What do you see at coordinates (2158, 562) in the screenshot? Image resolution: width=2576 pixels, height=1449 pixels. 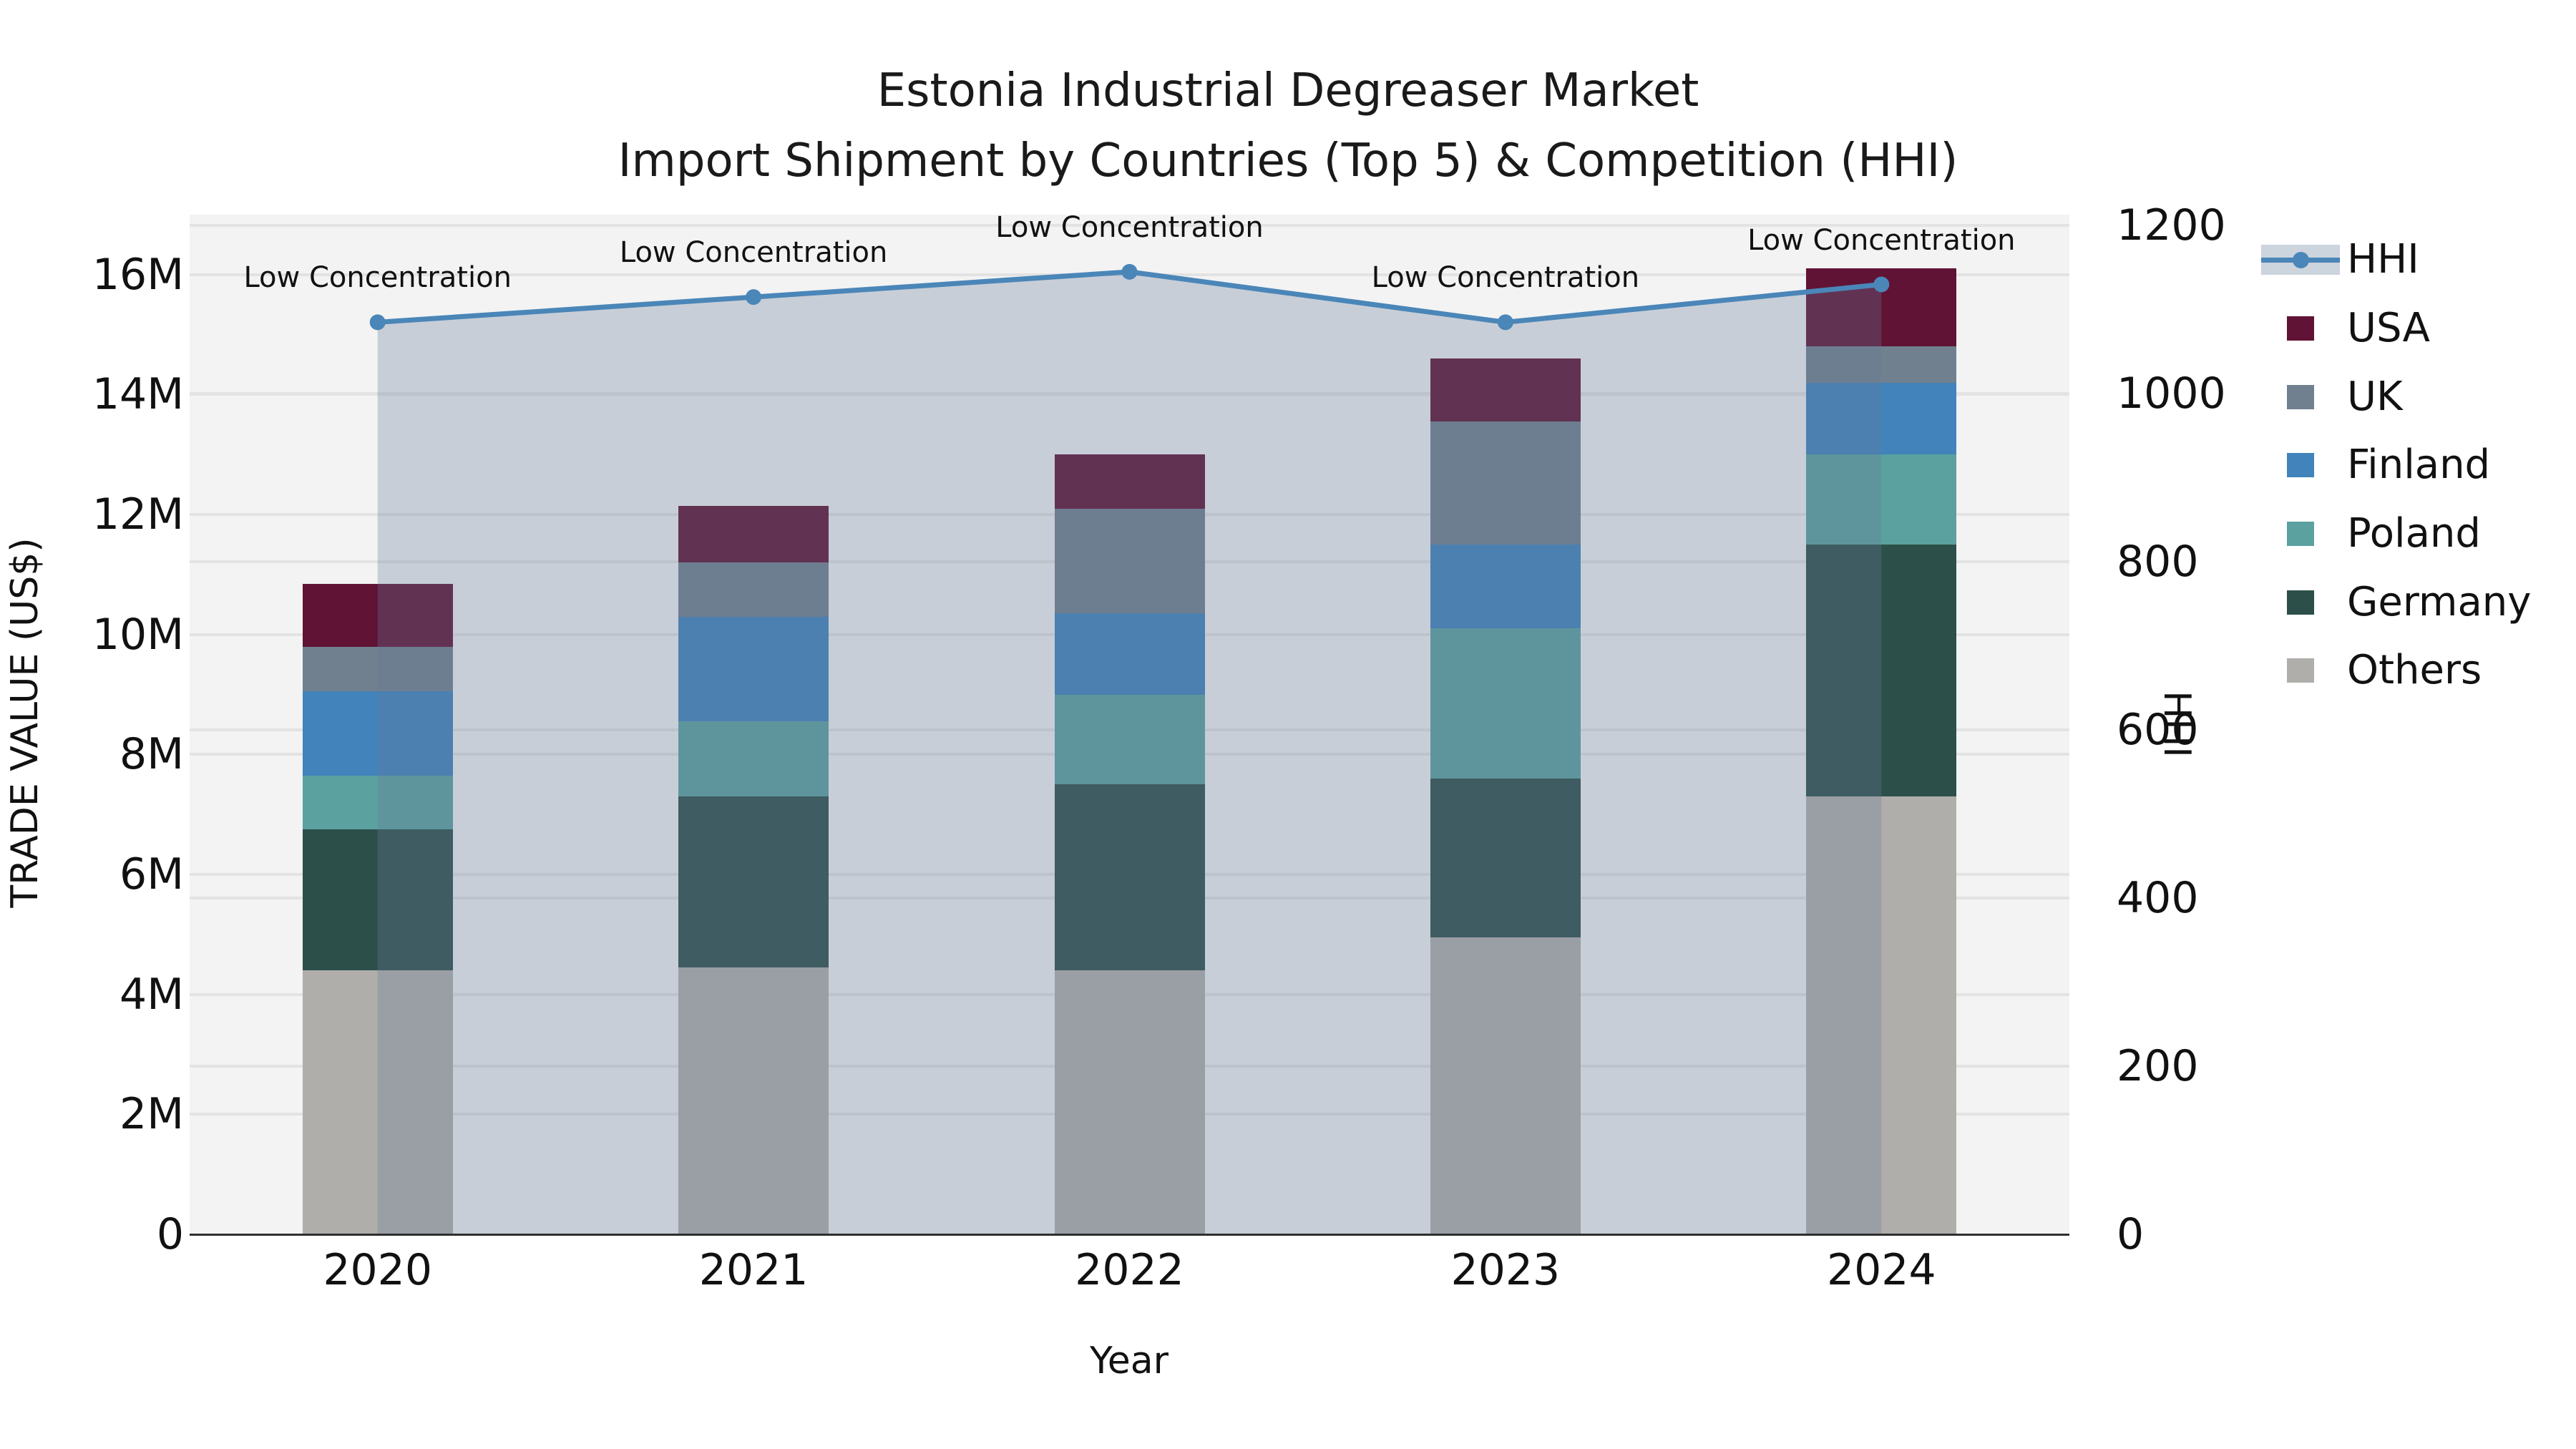 I see `y-tick-right-label: 800` at bounding box center [2158, 562].